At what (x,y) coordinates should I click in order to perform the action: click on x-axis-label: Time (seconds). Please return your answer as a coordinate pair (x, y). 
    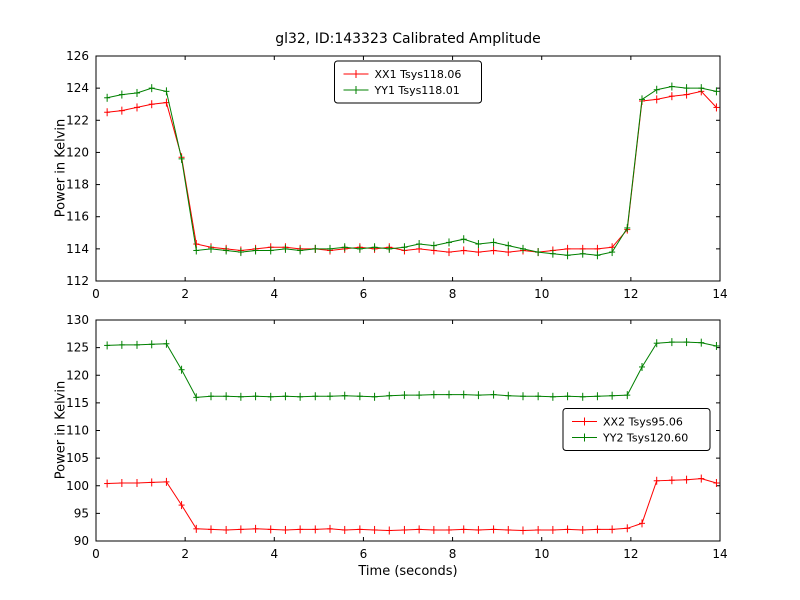
    Looking at the image, I should click on (408, 571).